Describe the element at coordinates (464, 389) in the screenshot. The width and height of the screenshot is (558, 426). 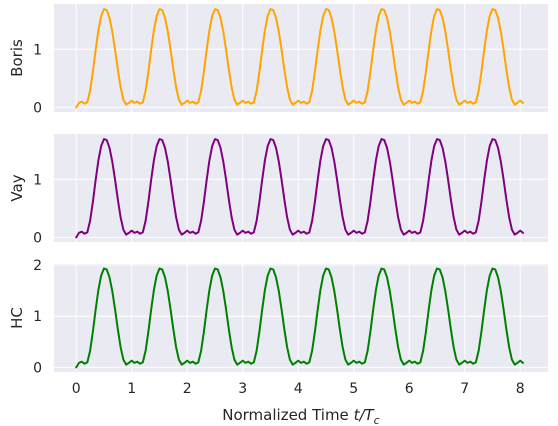
I see `x-tick-label: 7` at that location.